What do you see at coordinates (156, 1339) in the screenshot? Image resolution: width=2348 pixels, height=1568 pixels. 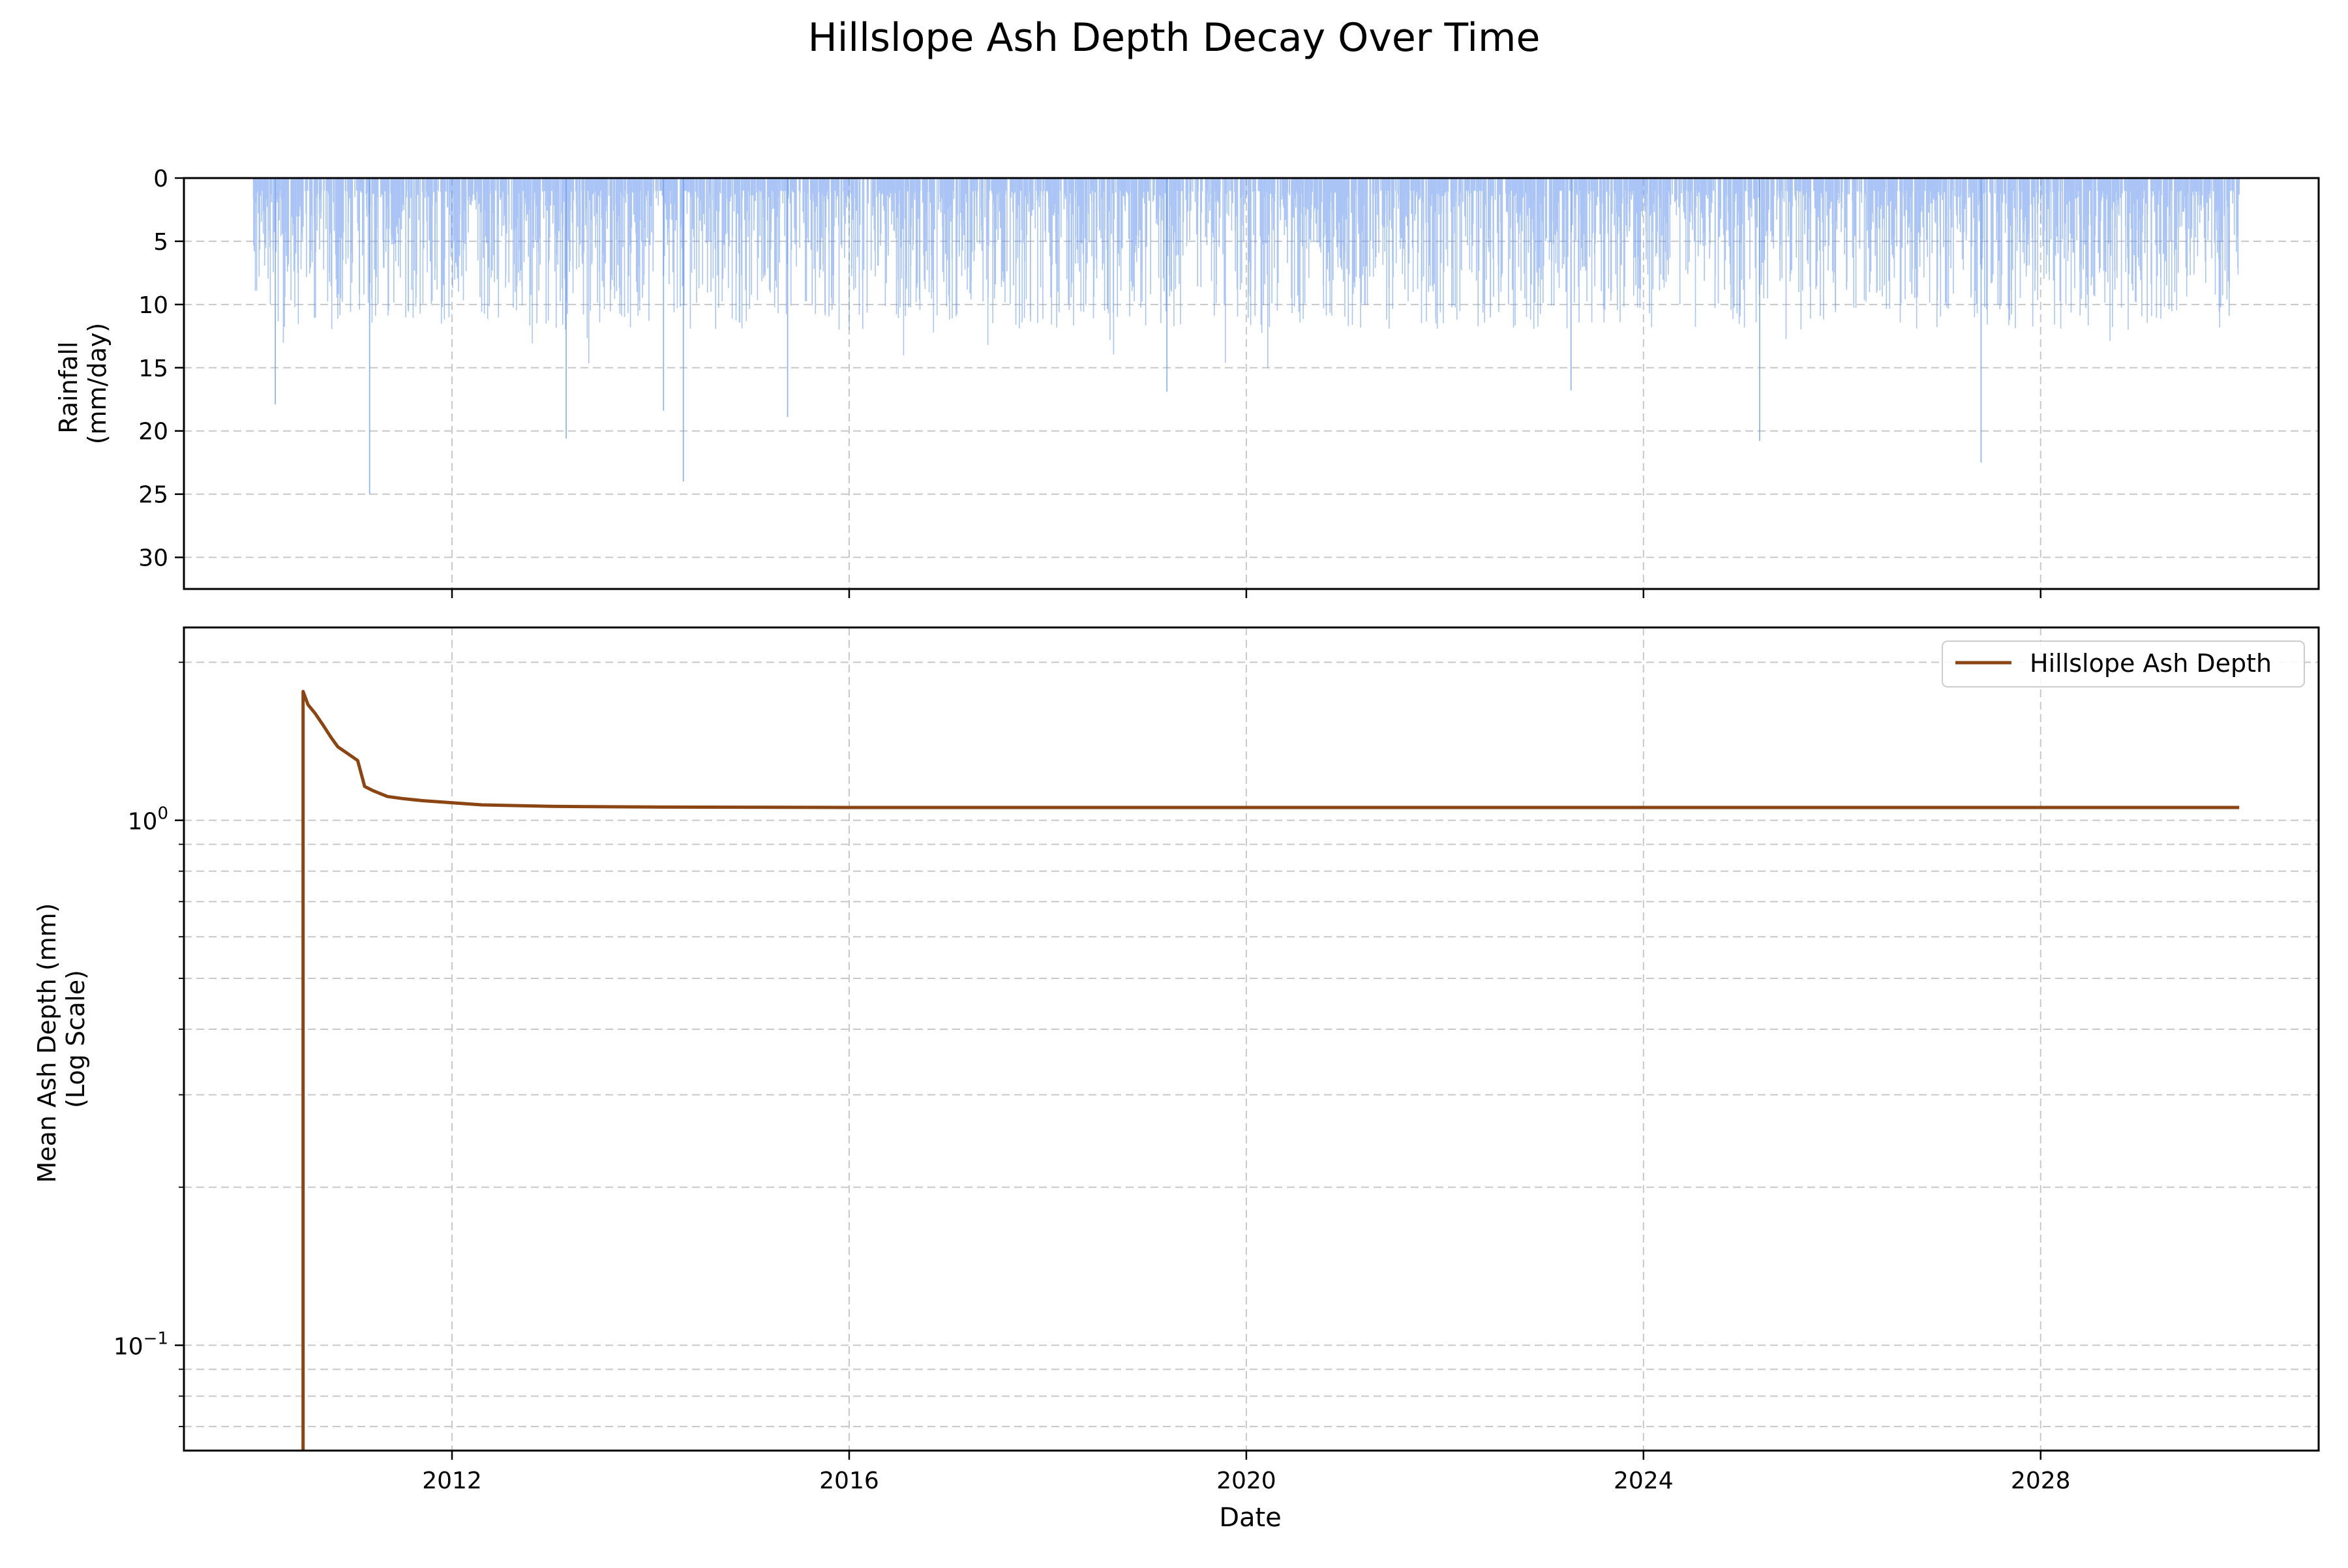 I see `ash-depth-y-tick-exponent: −1` at bounding box center [156, 1339].